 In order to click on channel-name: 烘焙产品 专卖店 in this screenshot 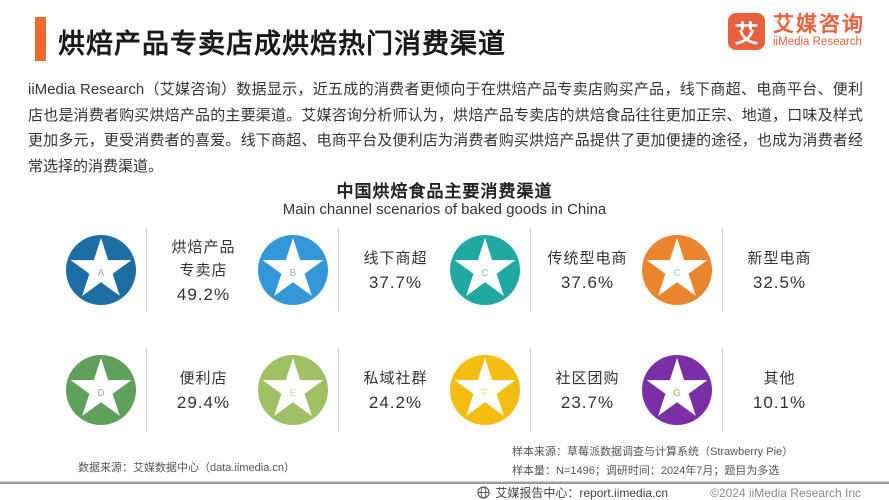, I will do `click(203, 258)`.